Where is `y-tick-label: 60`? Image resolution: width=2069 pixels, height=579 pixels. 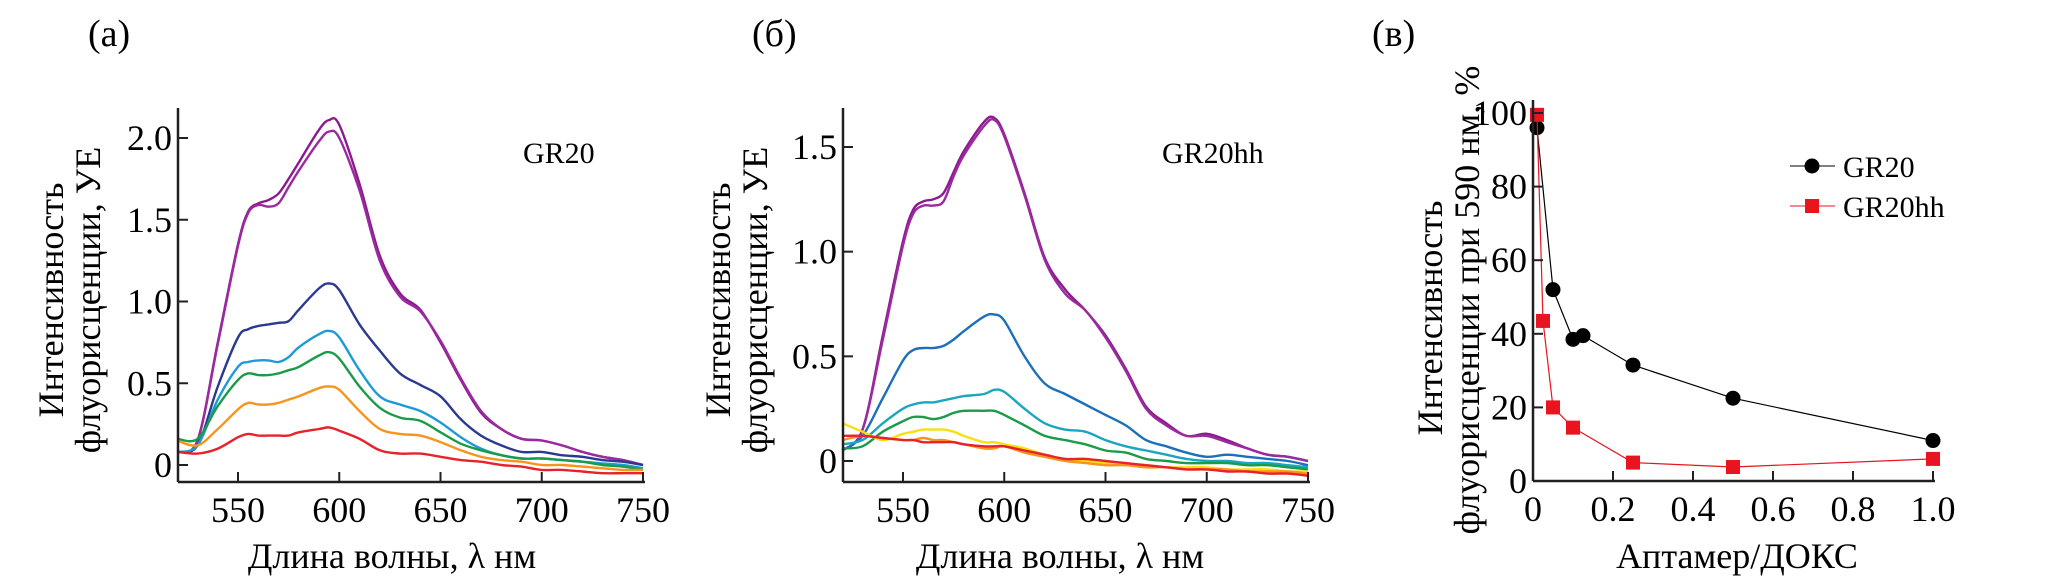
y-tick-label: 60 is located at coordinates (1509, 260).